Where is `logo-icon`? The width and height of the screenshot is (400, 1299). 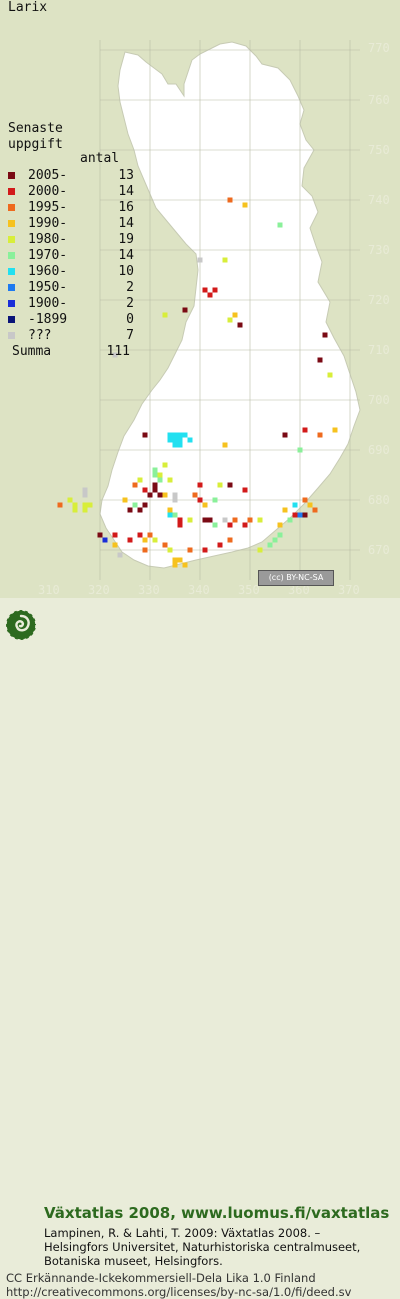 logo-icon is located at coordinates (21, 625).